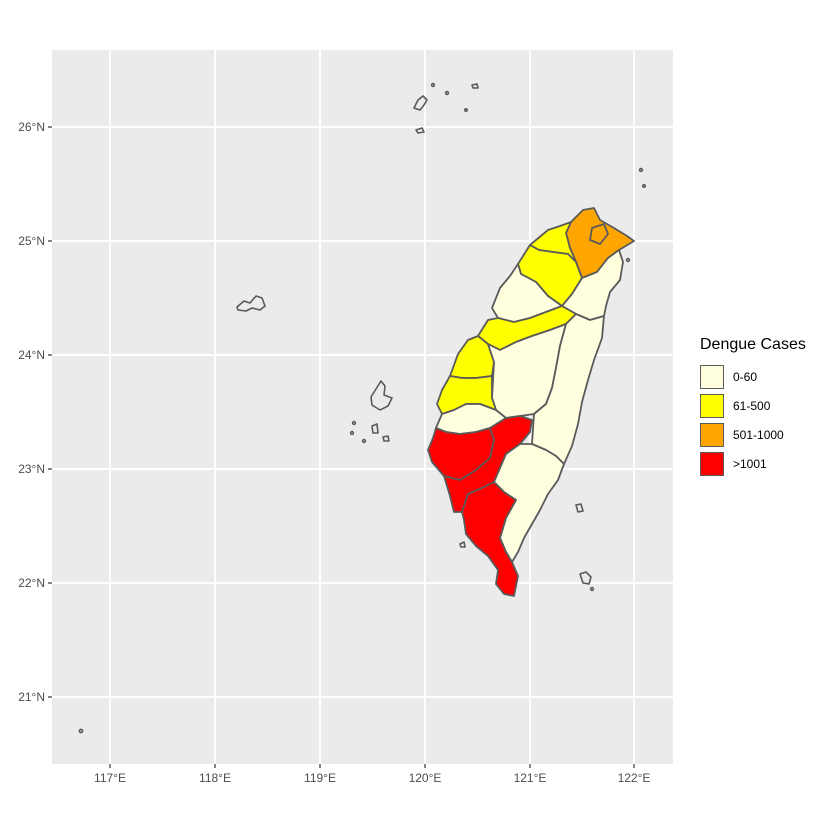 This screenshot has width=840, height=840. I want to click on legend-item: >1001, so click(753, 463).